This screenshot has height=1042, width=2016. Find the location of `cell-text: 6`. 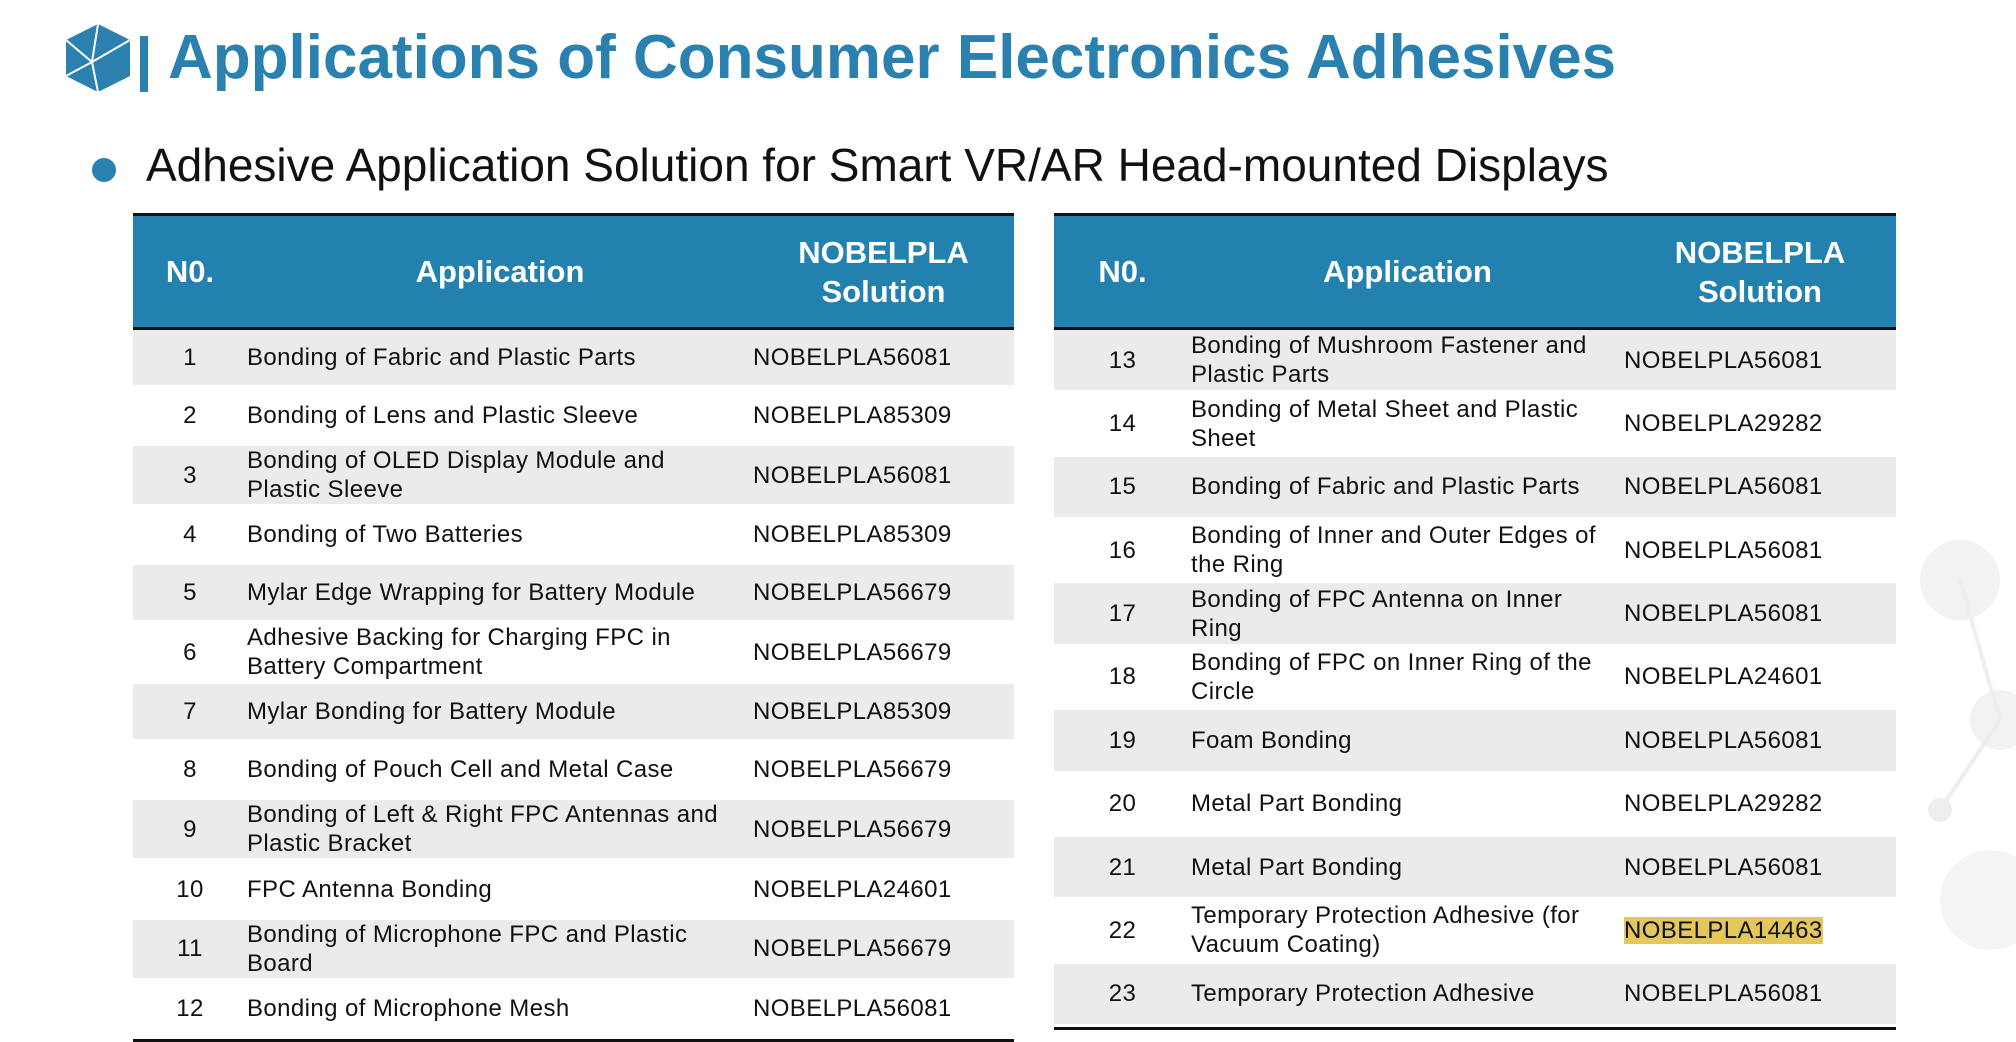

cell-text: 6 is located at coordinates (190, 652).